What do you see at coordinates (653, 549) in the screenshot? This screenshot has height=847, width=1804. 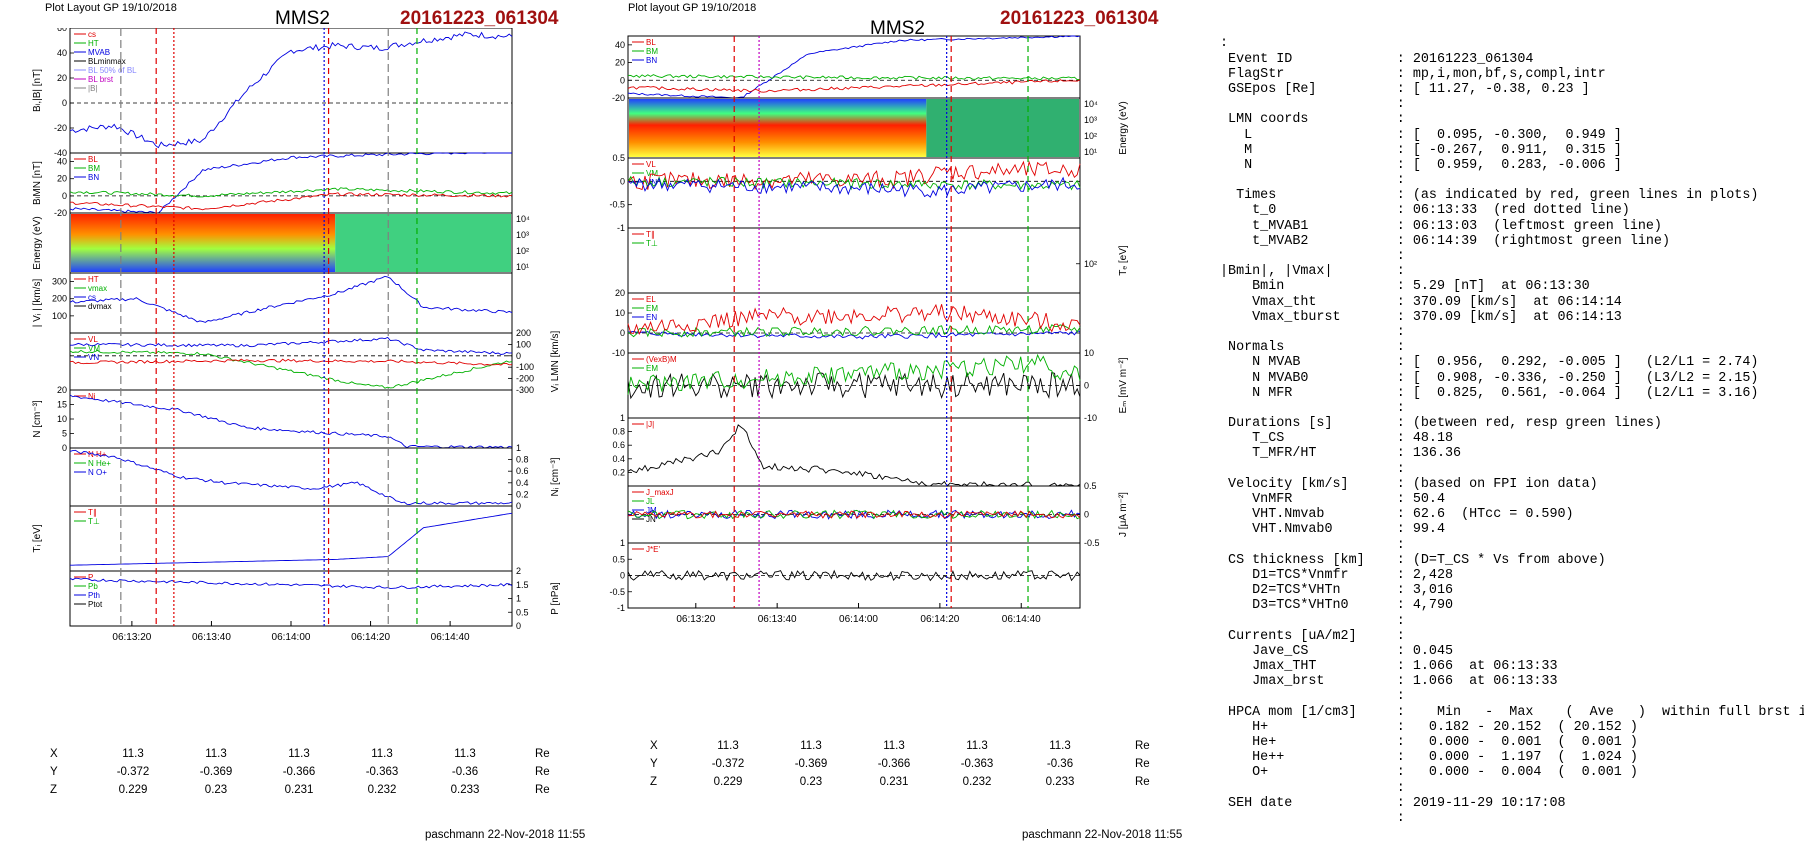 I see `legend-label: J*E'` at bounding box center [653, 549].